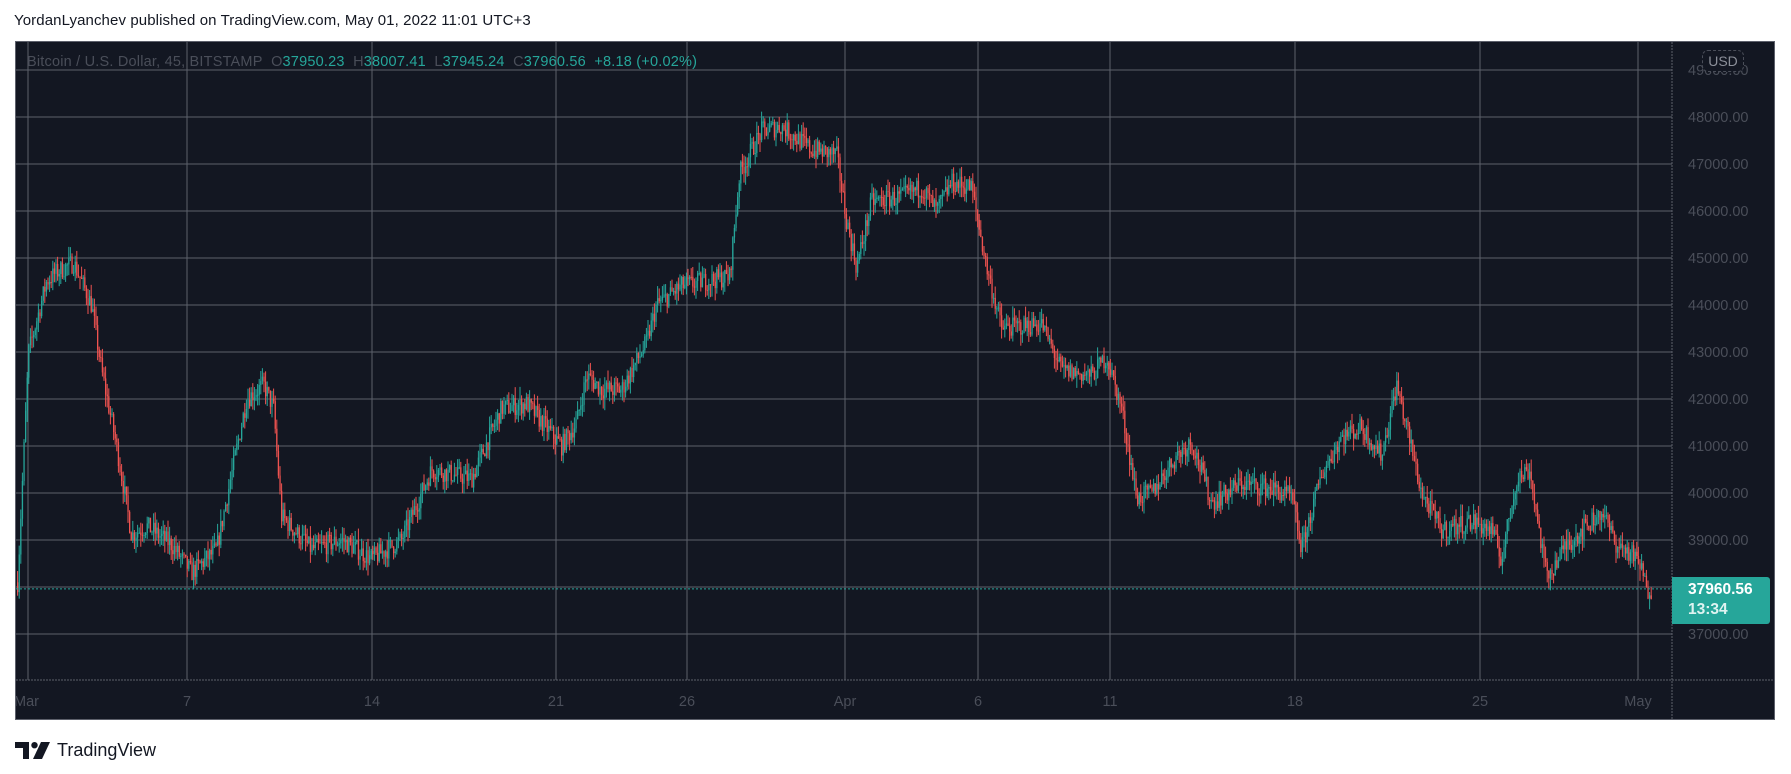  What do you see at coordinates (145, 62) in the screenshot?
I see `symbol-name: Bitcoin / U.S. Dollar, 45, BITSTAMP` at bounding box center [145, 62].